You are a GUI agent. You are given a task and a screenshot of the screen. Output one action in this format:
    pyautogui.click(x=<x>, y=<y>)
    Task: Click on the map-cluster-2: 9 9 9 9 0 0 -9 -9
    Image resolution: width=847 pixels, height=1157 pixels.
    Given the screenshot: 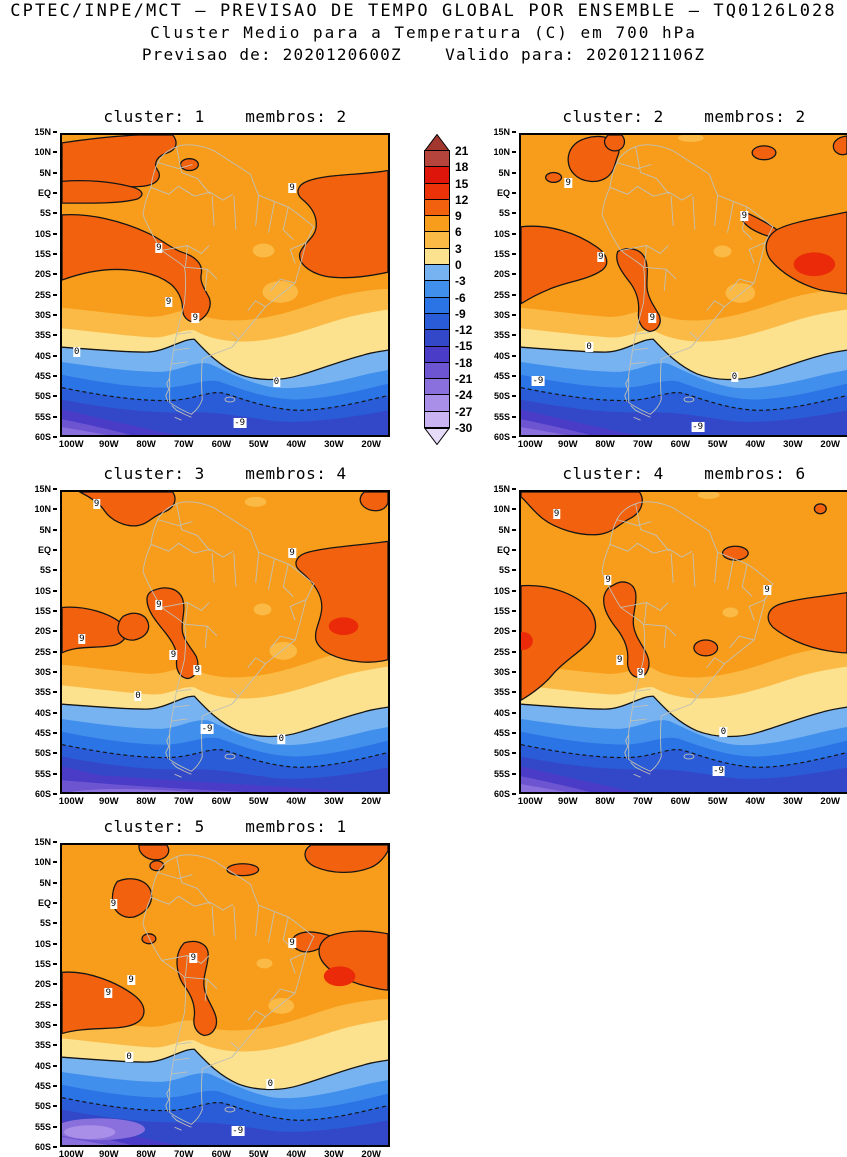 What is the action you would take?
    pyautogui.click(x=683, y=285)
    